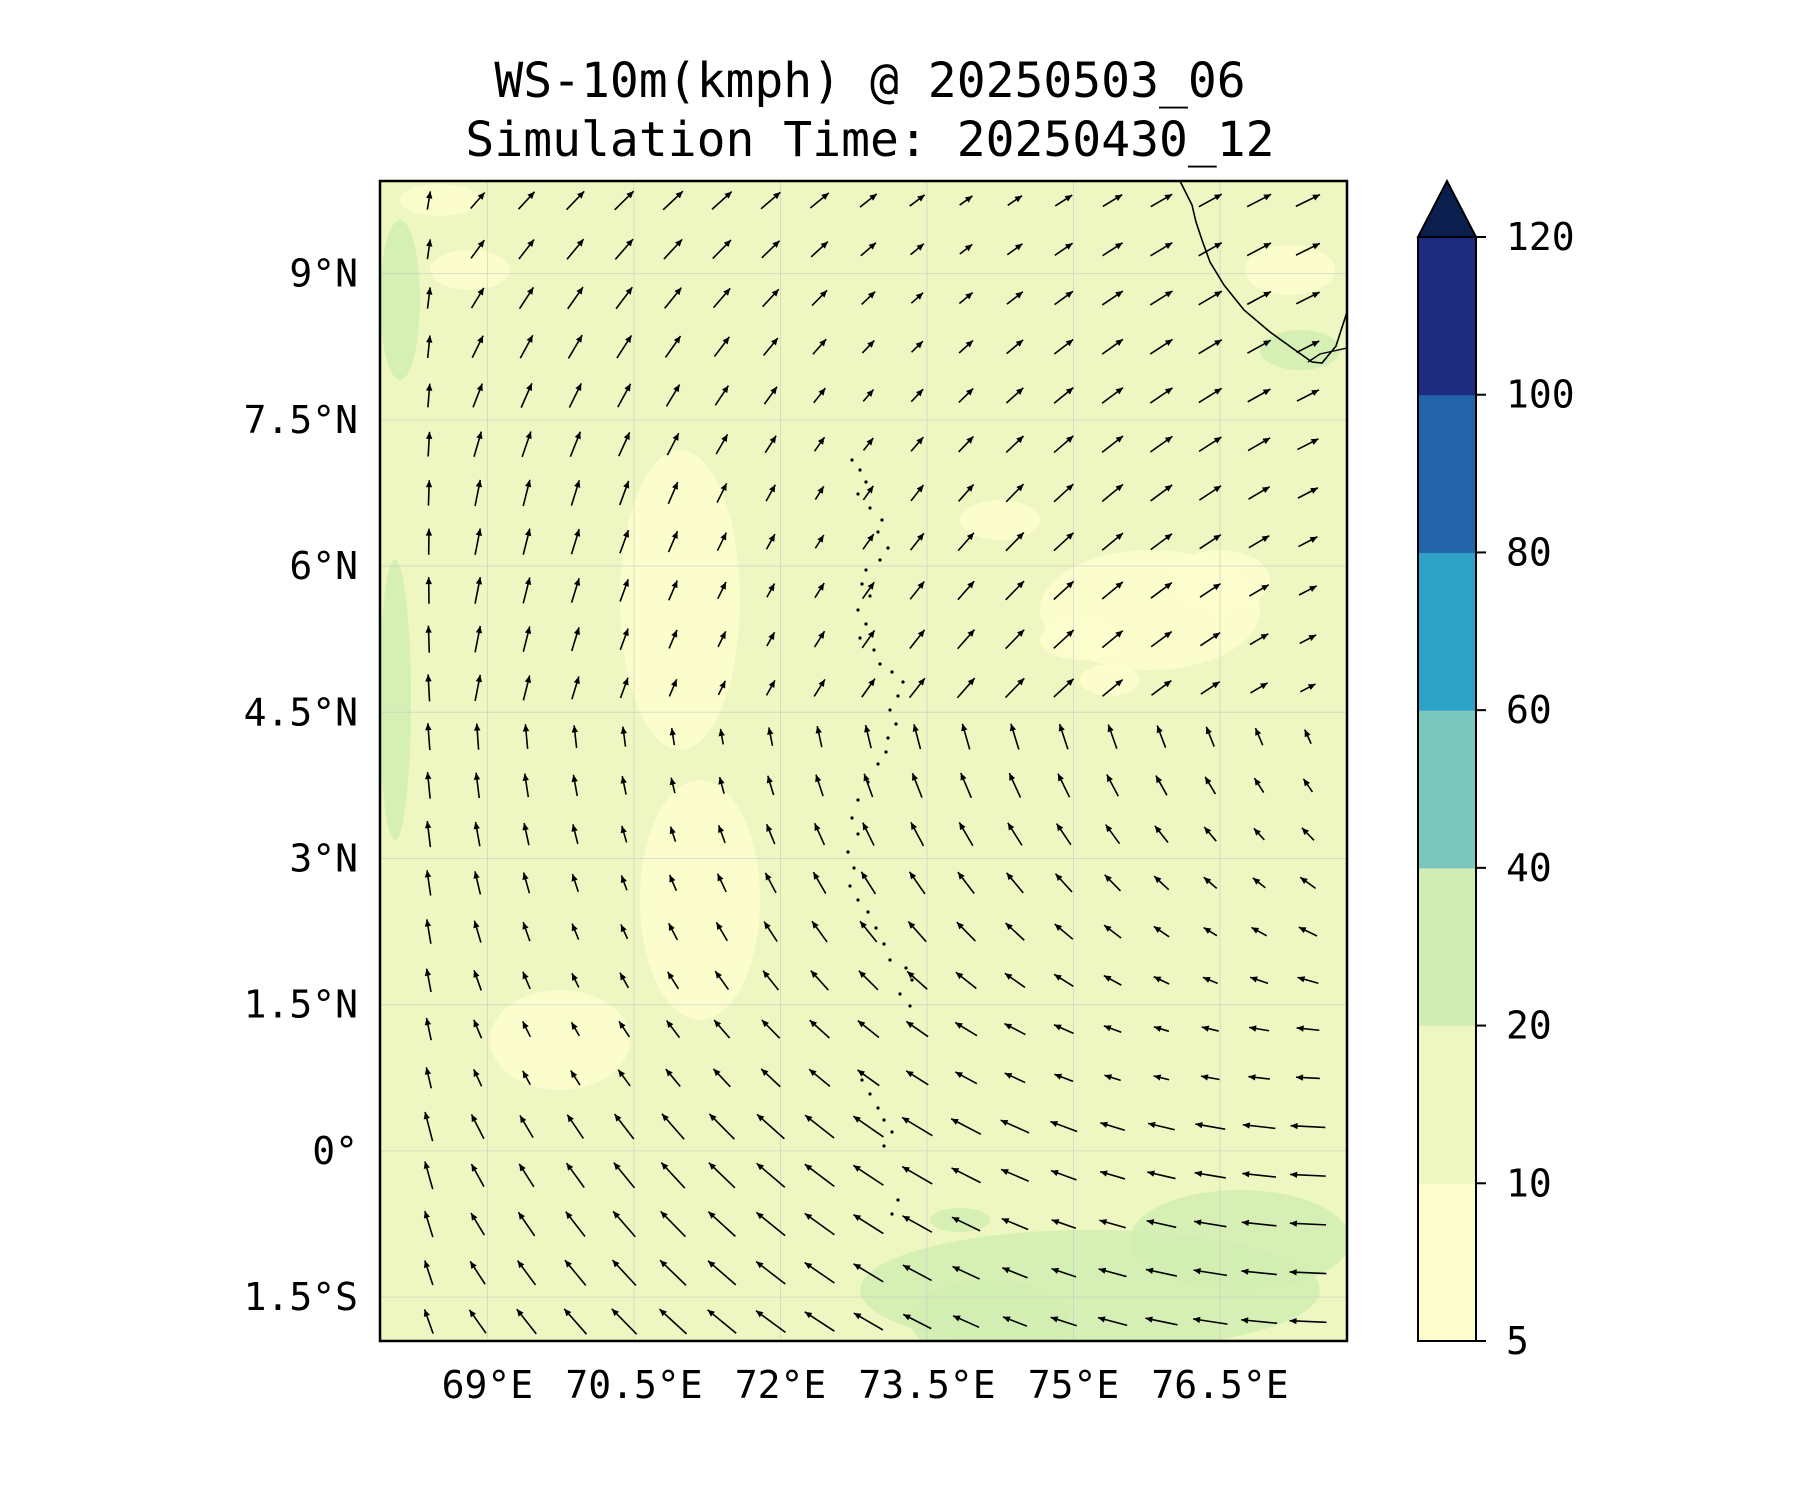 The height and width of the screenshot is (1500, 1800). What do you see at coordinates (1529, 710) in the screenshot?
I see `colorbar-tick-label: 60` at bounding box center [1529, 710].